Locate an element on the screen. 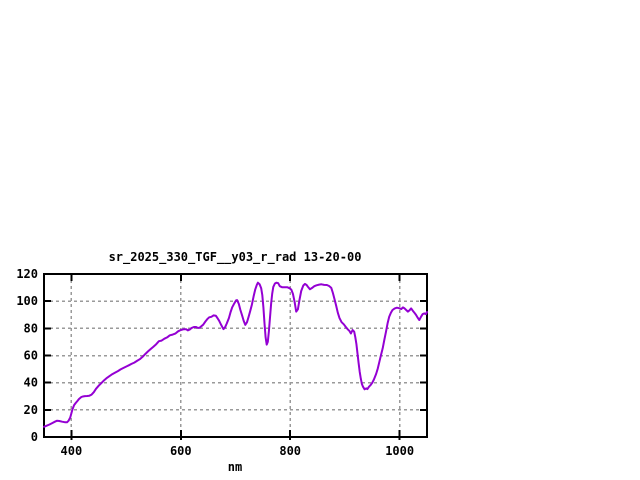 Image resolution: width=640 pixels, height=480 pixels. y-tick-labels: 0 20 40 60 80 100 120 is located at coordinates (27, 355).